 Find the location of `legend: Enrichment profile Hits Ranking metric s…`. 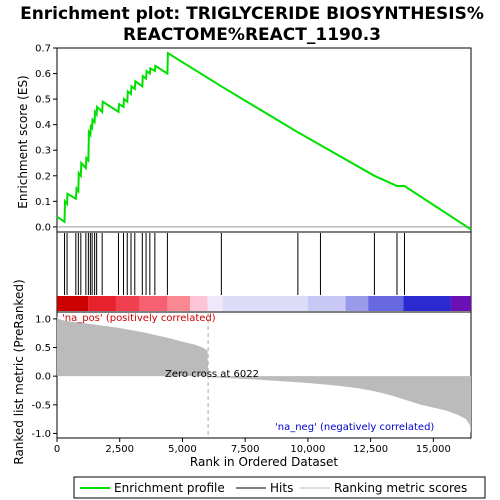

legend: Enrichment profile Hits Ranking metric s… is located at coordinates (279, 487).